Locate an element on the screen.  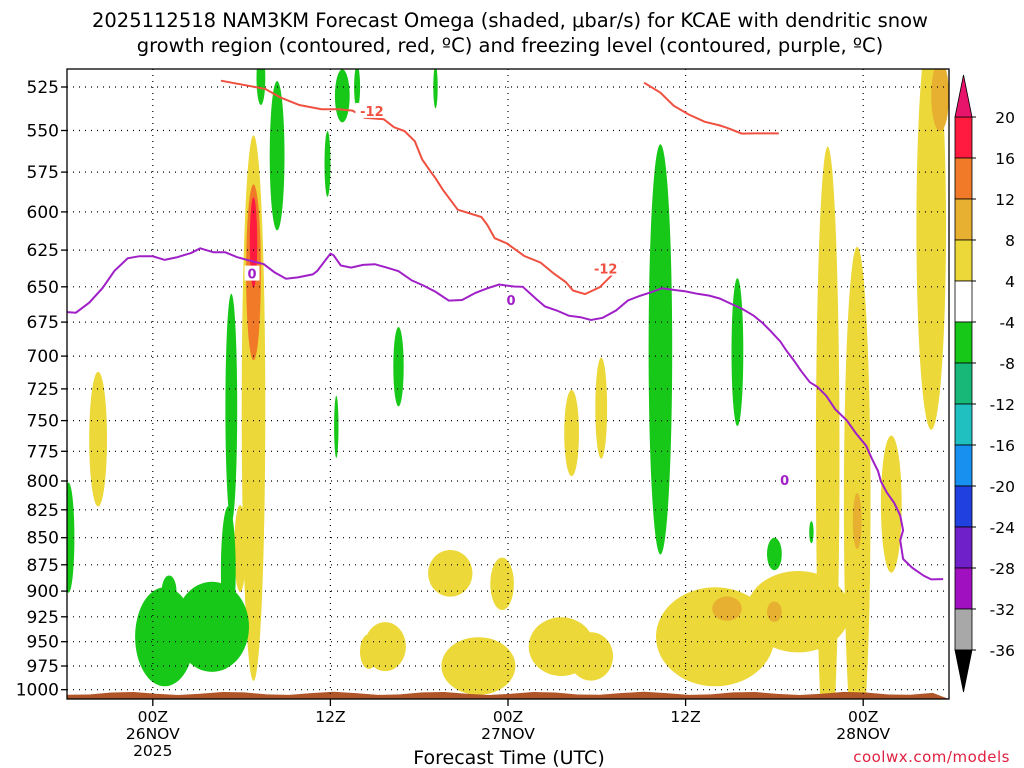
colorbar-label--28: -28 is located at coordinates (1002, 569).